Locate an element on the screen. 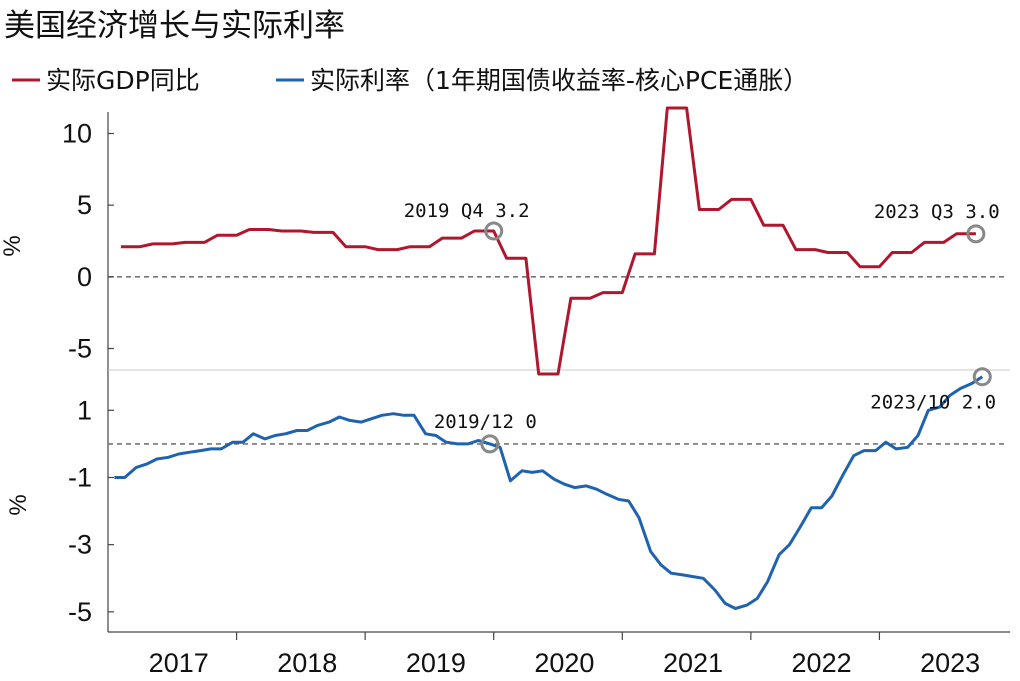 This screenshot has width=1020, height=681. gdp-y-tick-label: -5 is located at coordinates (80, 349).